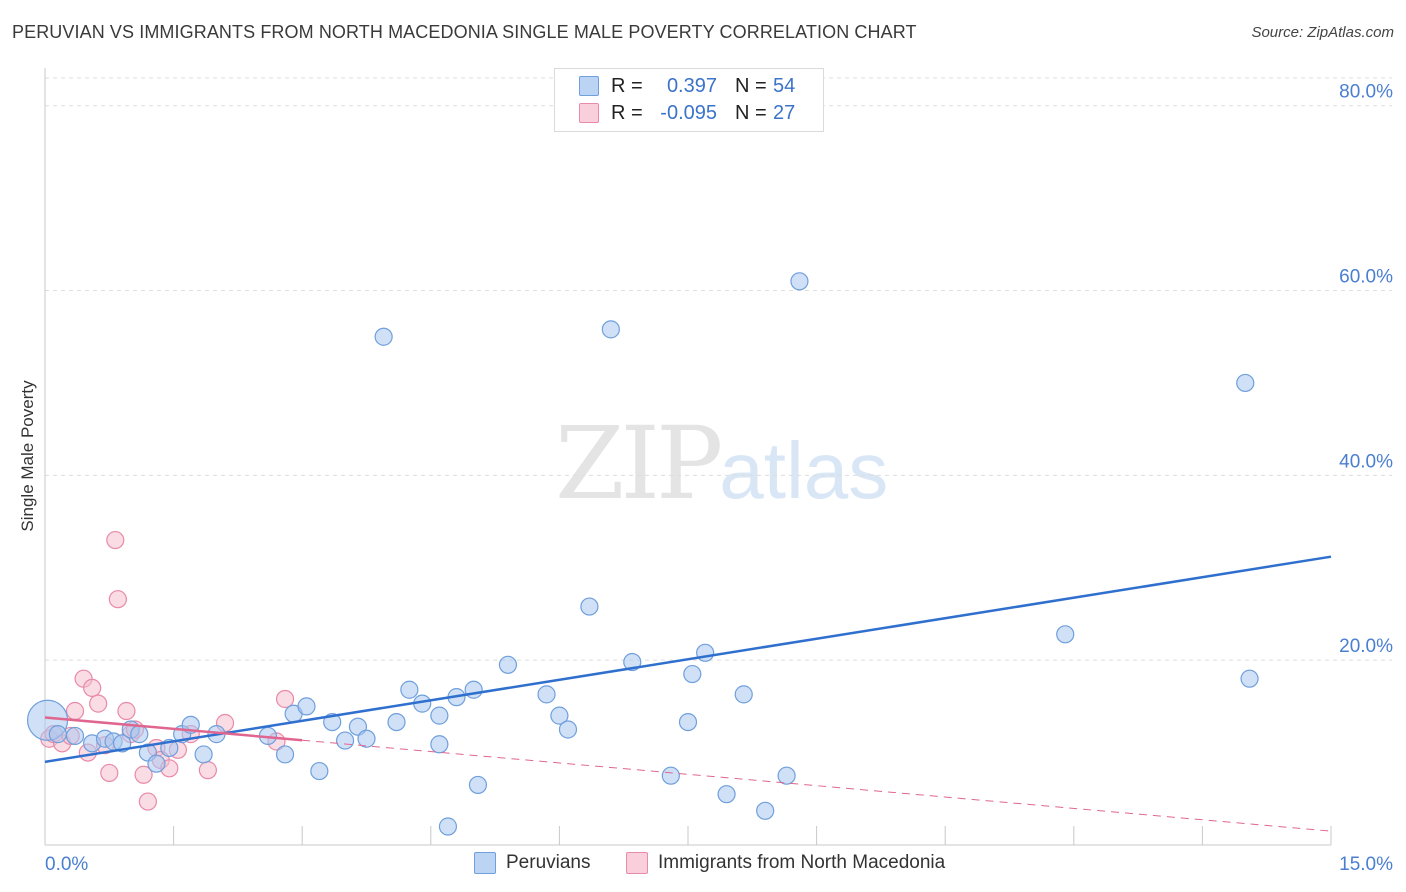  I want to click on y-tick-label: 40.0%, so click(1366, 461).